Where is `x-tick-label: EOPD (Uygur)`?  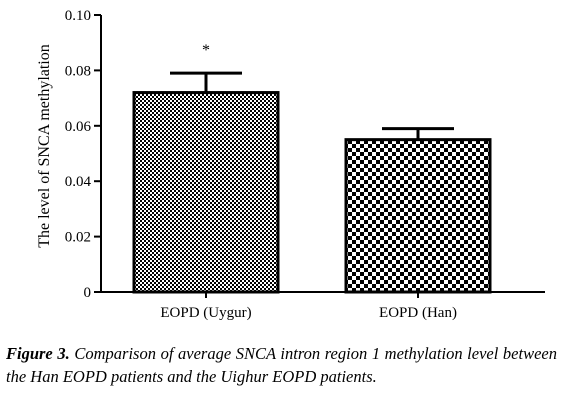
x-tick-label: EOPD (Uygur) is located at coordinates (205, 313).